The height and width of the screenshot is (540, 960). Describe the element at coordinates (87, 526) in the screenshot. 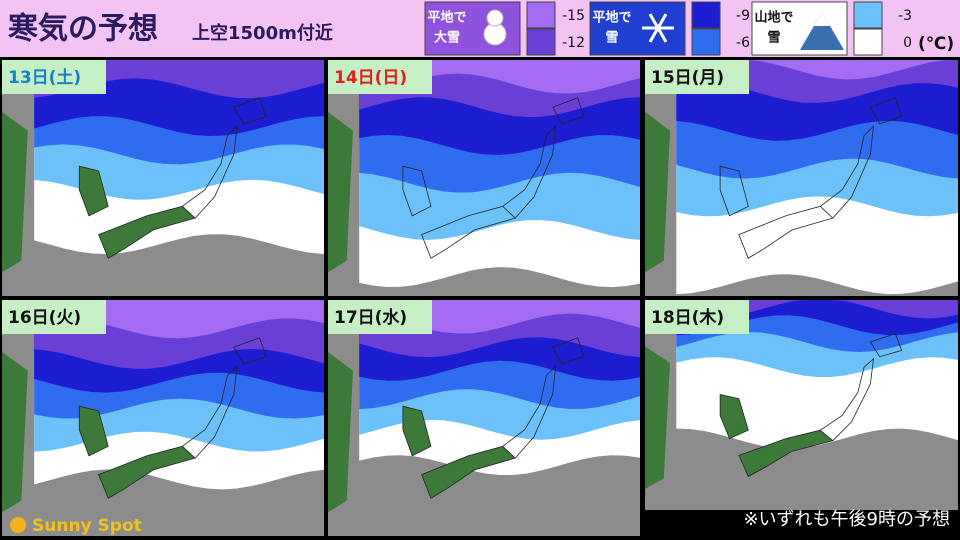

I see `brand: Sunny Spot` at that location.